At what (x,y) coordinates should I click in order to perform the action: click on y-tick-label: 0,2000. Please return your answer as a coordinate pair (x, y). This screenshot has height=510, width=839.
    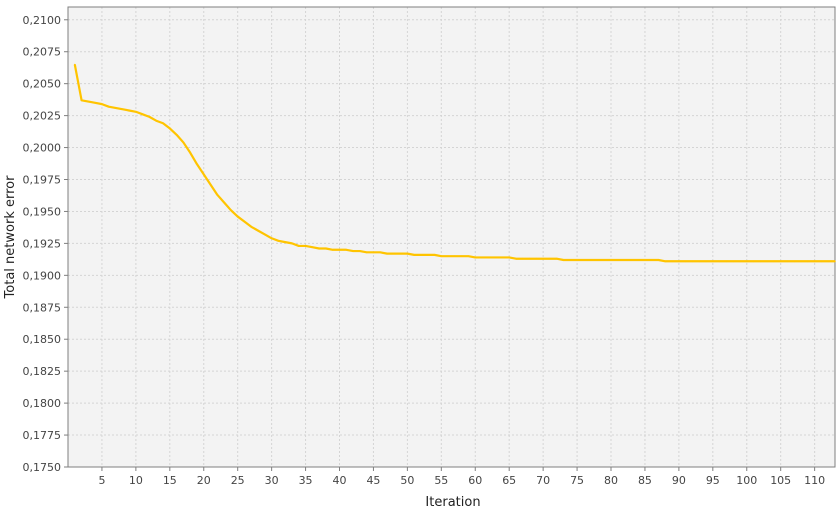
    Looking at the image, I should click on (42, 148).